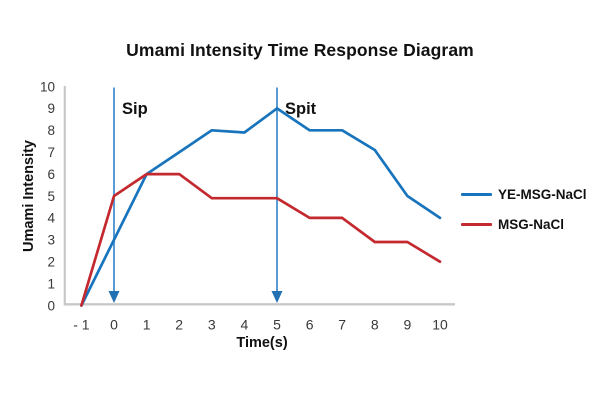 The width and height of the screenshot is (600, 400). What do you see at coordinates (300, 50) in the screenshot?
I see `chart-title: Umami Intensity Time Response Diagram` at bounding box center [300, 50].